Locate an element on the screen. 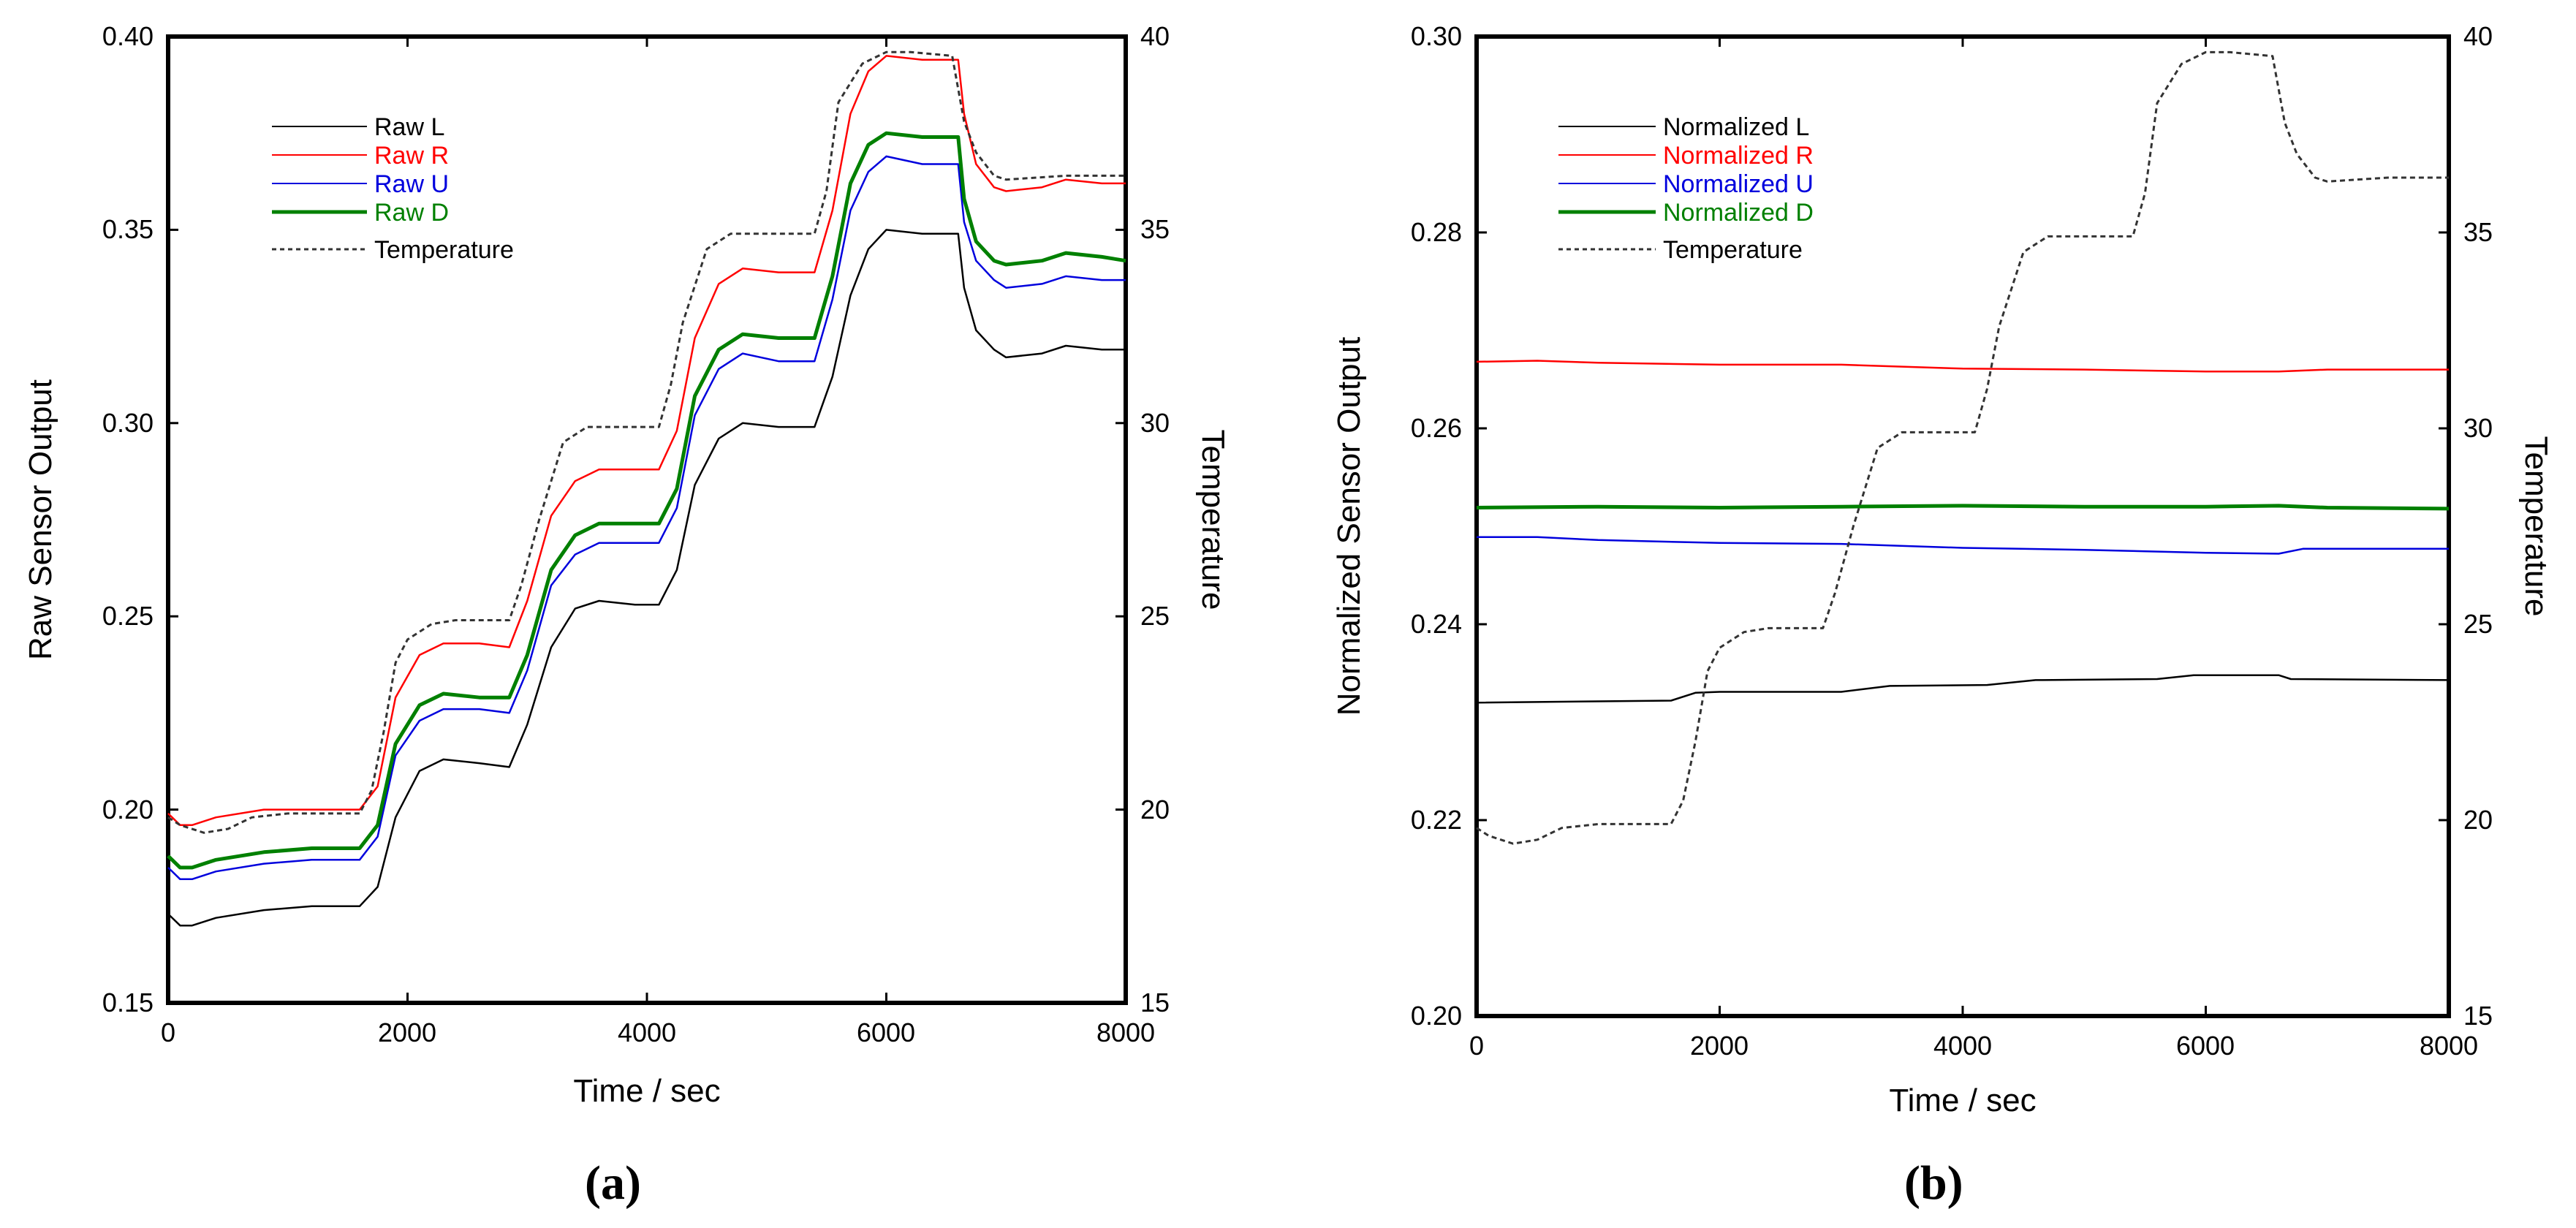 The height and width of the screenshot is (1228, 2576). legend-label-normalized-l: Normalized L is located at coordinates (1736, 127).